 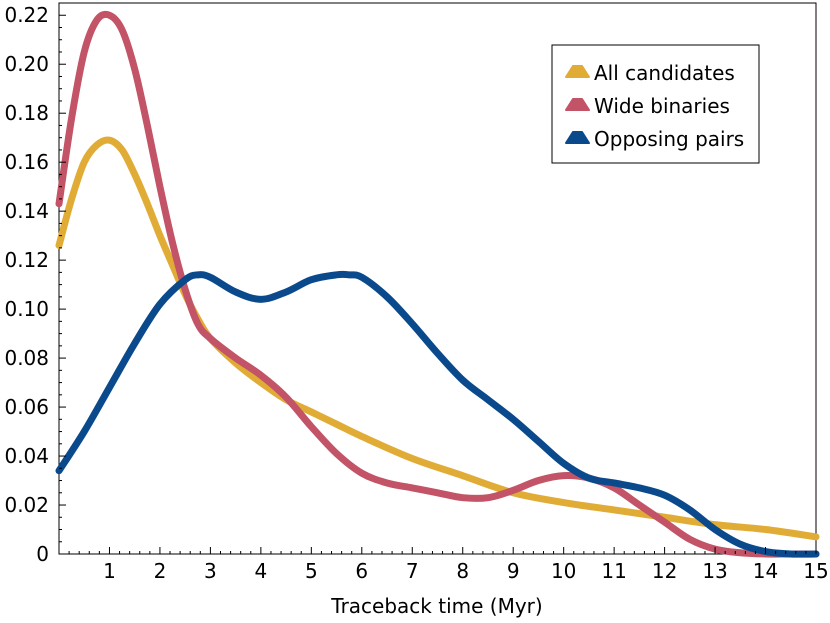 I want to click on y-tick-label: 0.12, so click(x=26, y=260).